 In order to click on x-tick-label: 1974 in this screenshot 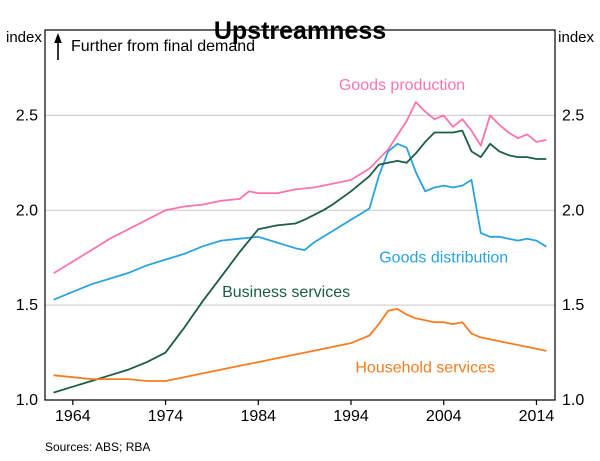, I will do `click(166, 416)`.